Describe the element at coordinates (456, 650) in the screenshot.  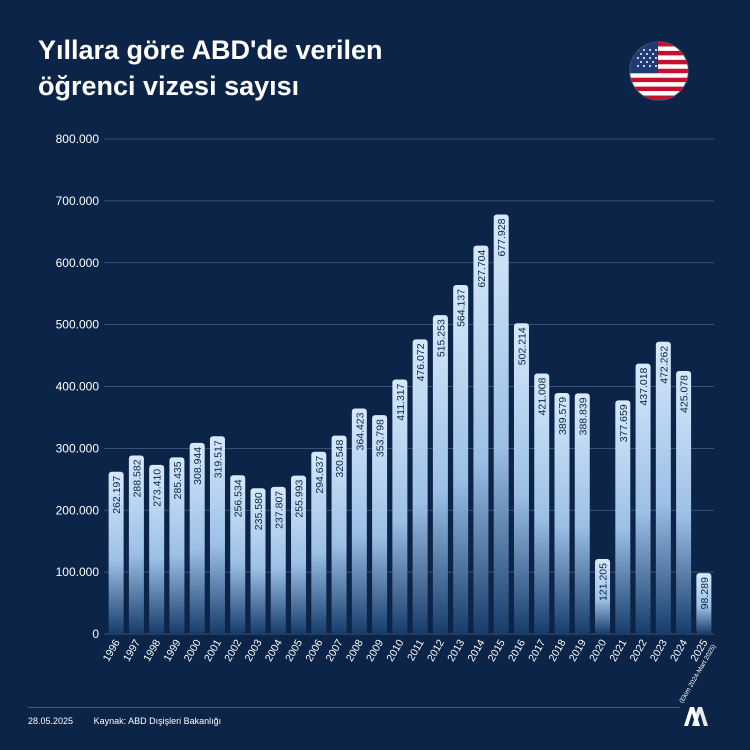
I see `x-tick-label: 2013` at that location.